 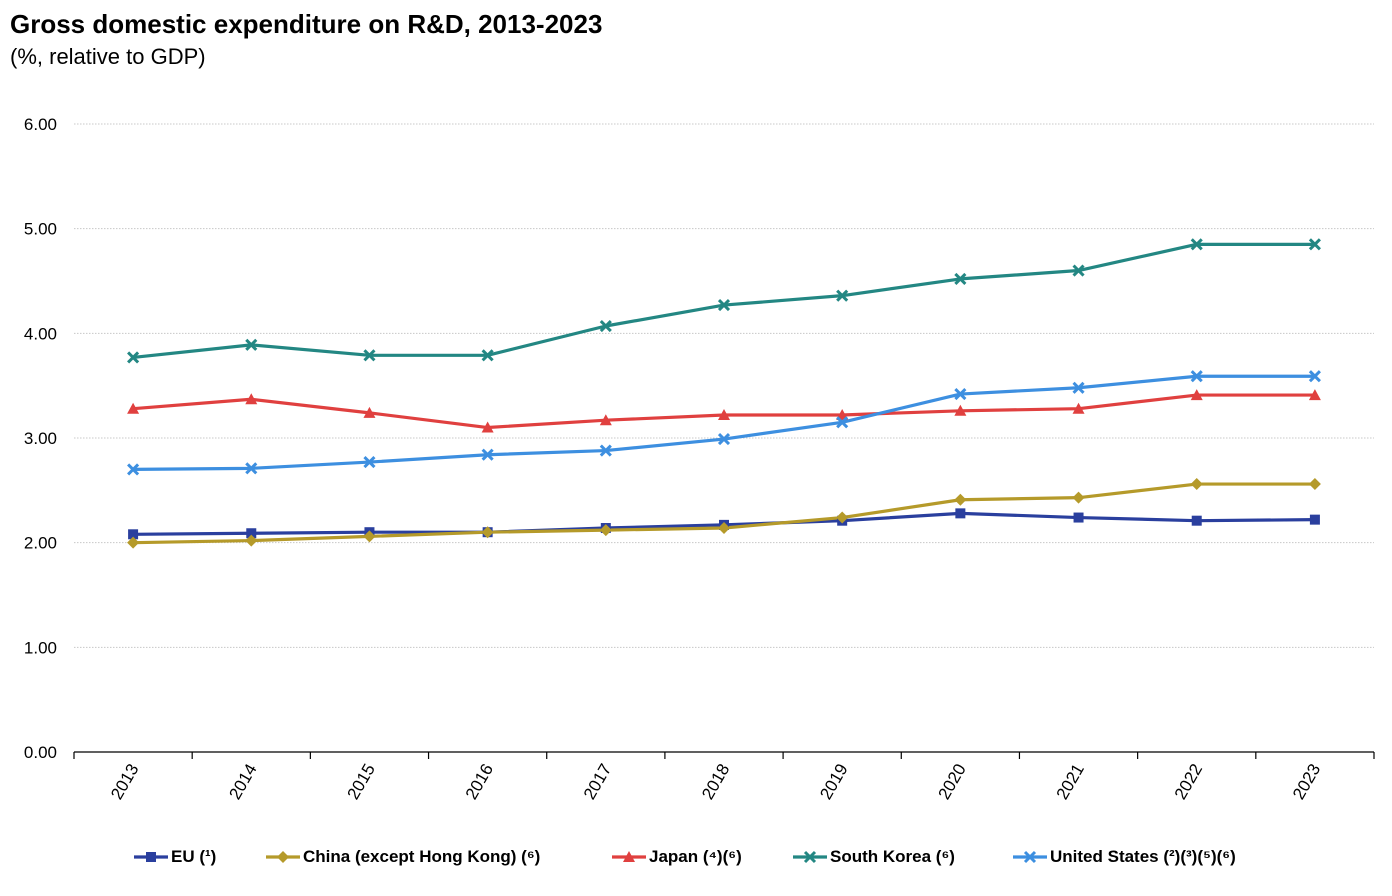 What do you see at coordinates (124, 782) in the screenshot?
I see `x-tick-label: 2013` at bounding box center [124, 782].